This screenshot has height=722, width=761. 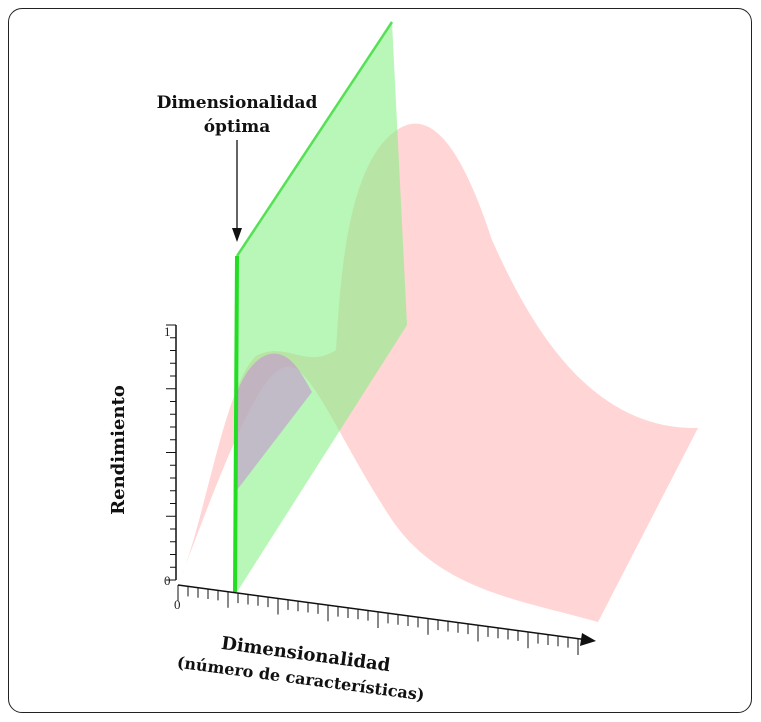 What do you see at coordinates (177, 604) in the screenshot?
I see `x-tick-label-origin: 0` at bounding box center [177, 604].